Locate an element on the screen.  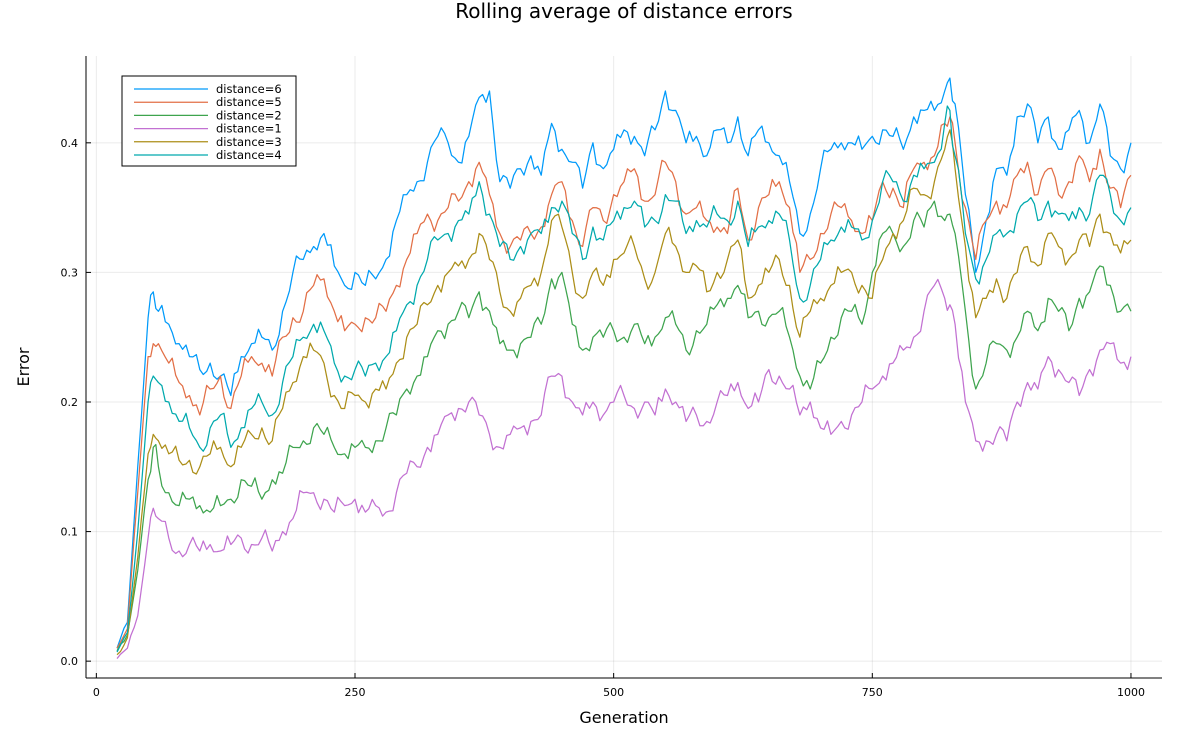
legend-box is located at coordinates (209, 121).